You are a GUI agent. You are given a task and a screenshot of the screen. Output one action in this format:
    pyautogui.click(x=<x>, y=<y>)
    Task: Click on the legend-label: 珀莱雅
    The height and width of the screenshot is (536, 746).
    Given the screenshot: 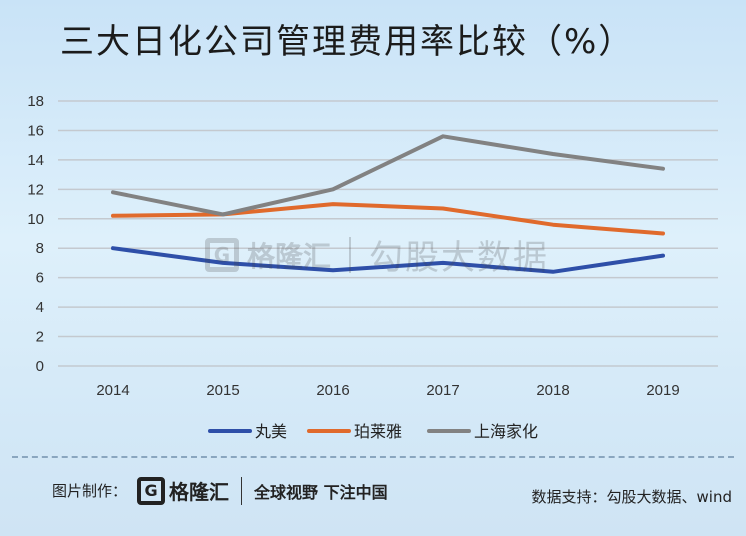 What is the action you would take?
    pyautogui.click(x=378, y=431)
    